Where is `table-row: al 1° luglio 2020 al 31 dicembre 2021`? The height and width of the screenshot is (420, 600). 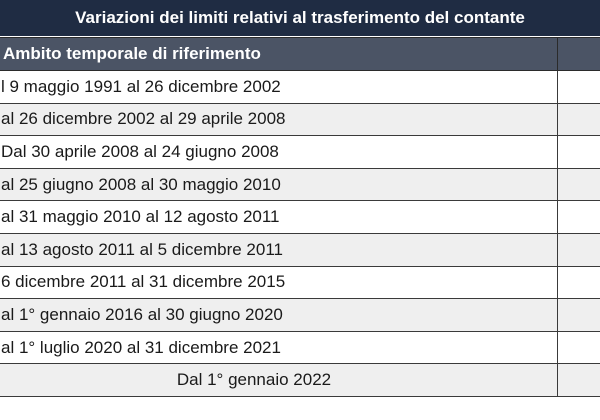
table-row: al 1° luglio 2020 al 31 dicembre 2021 is located at coordinates (300, 347).